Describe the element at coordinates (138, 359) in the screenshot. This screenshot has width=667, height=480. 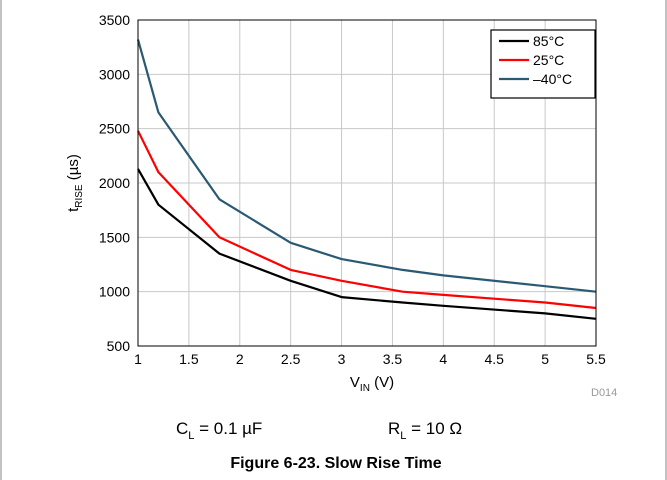
I see `x-tick-label: 1` at that location.